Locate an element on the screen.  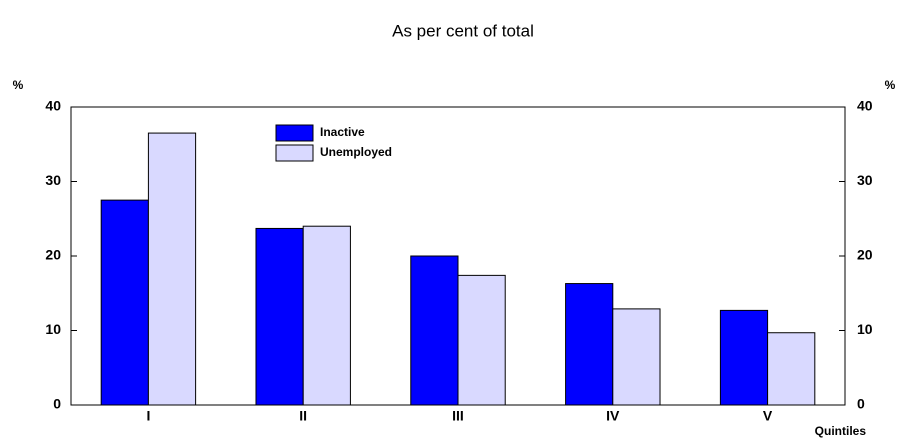
y2-tick-label: 40 is located at coordinates (865, 106).